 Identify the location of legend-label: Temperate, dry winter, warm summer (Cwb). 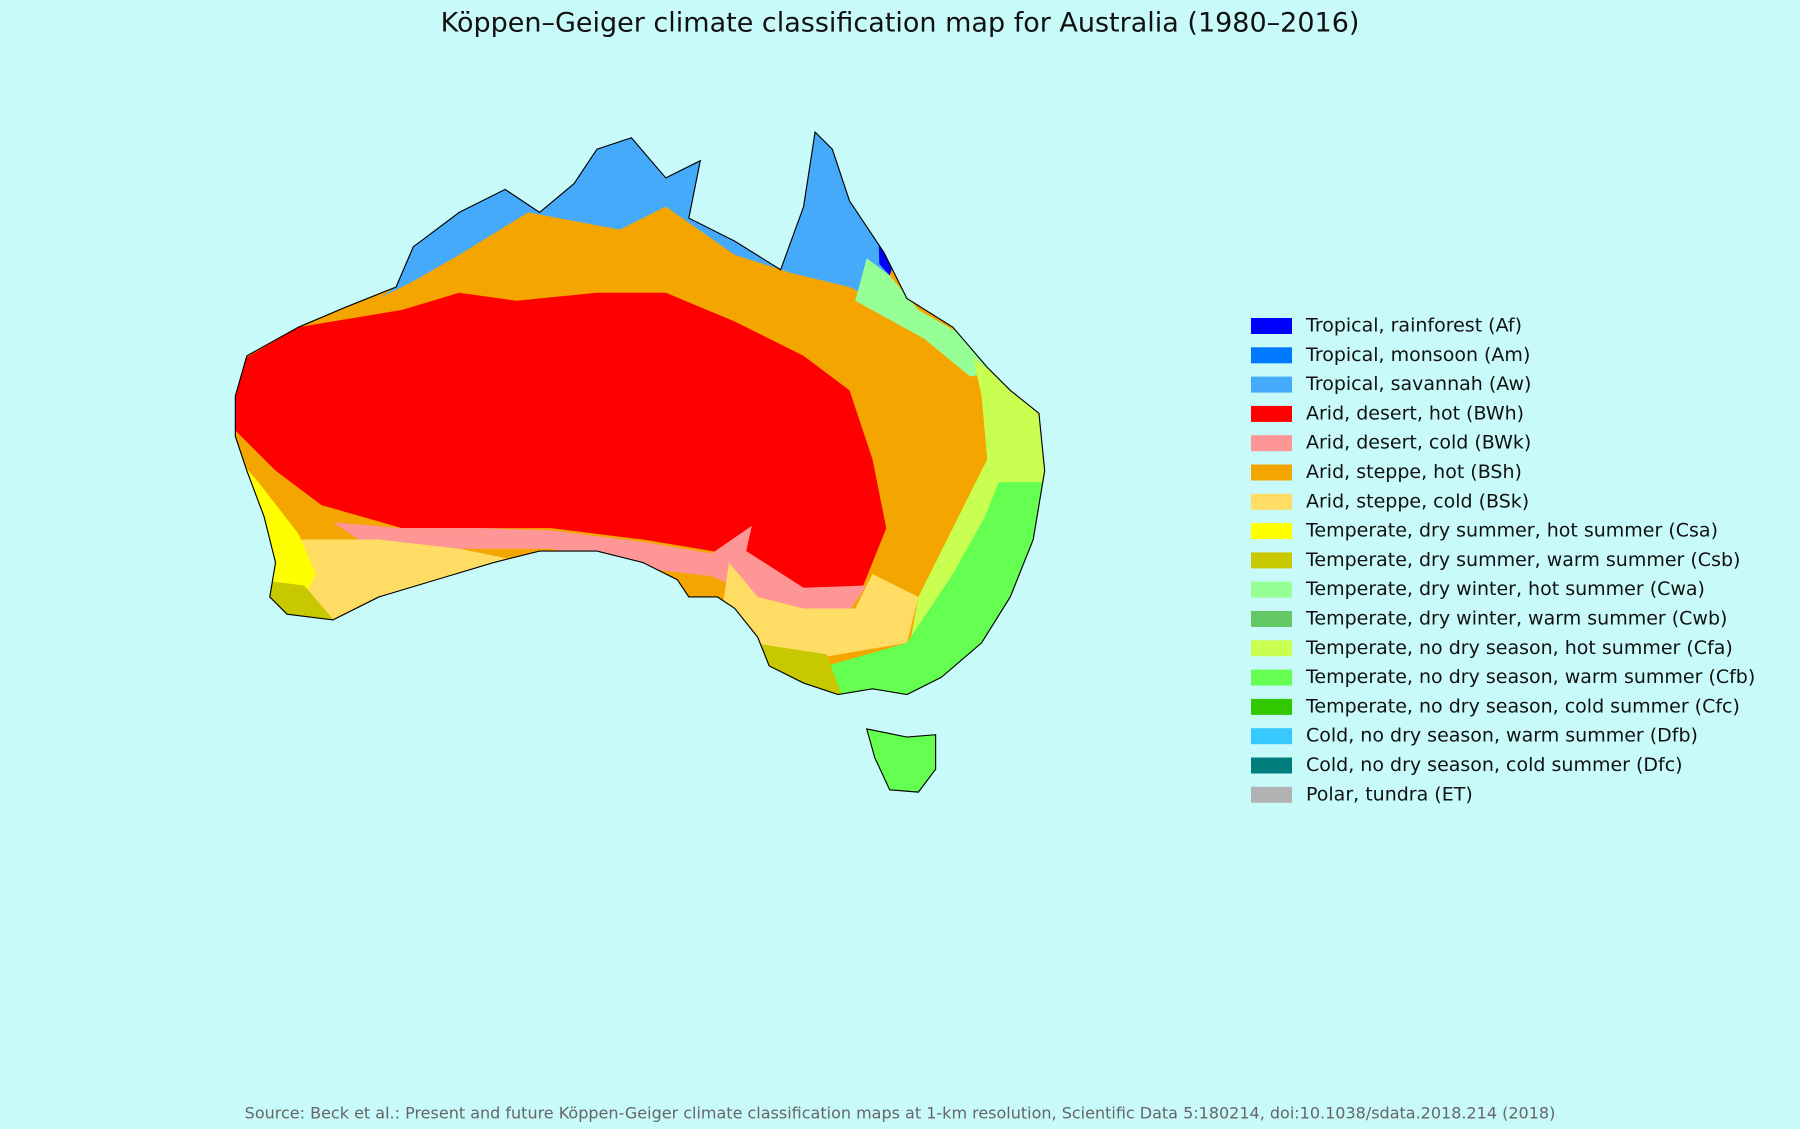
(1516, 619).